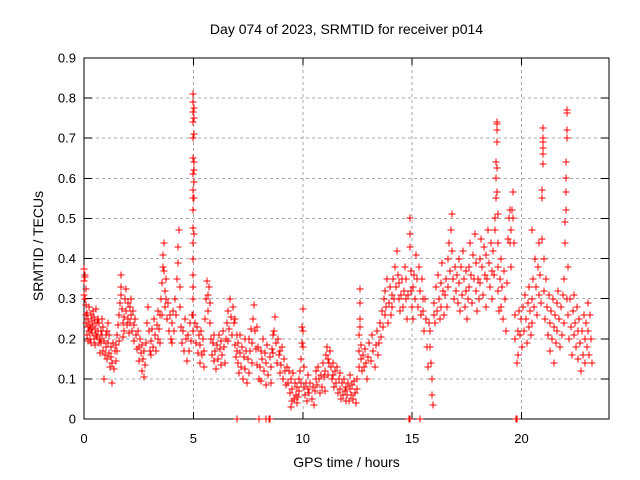 The height and width of the screenshot is (480, 640). What do you see at coordinates (67, 58) in the screenshot?
I see `y-tick-label: 0.9` at bounding box center [67, 58].